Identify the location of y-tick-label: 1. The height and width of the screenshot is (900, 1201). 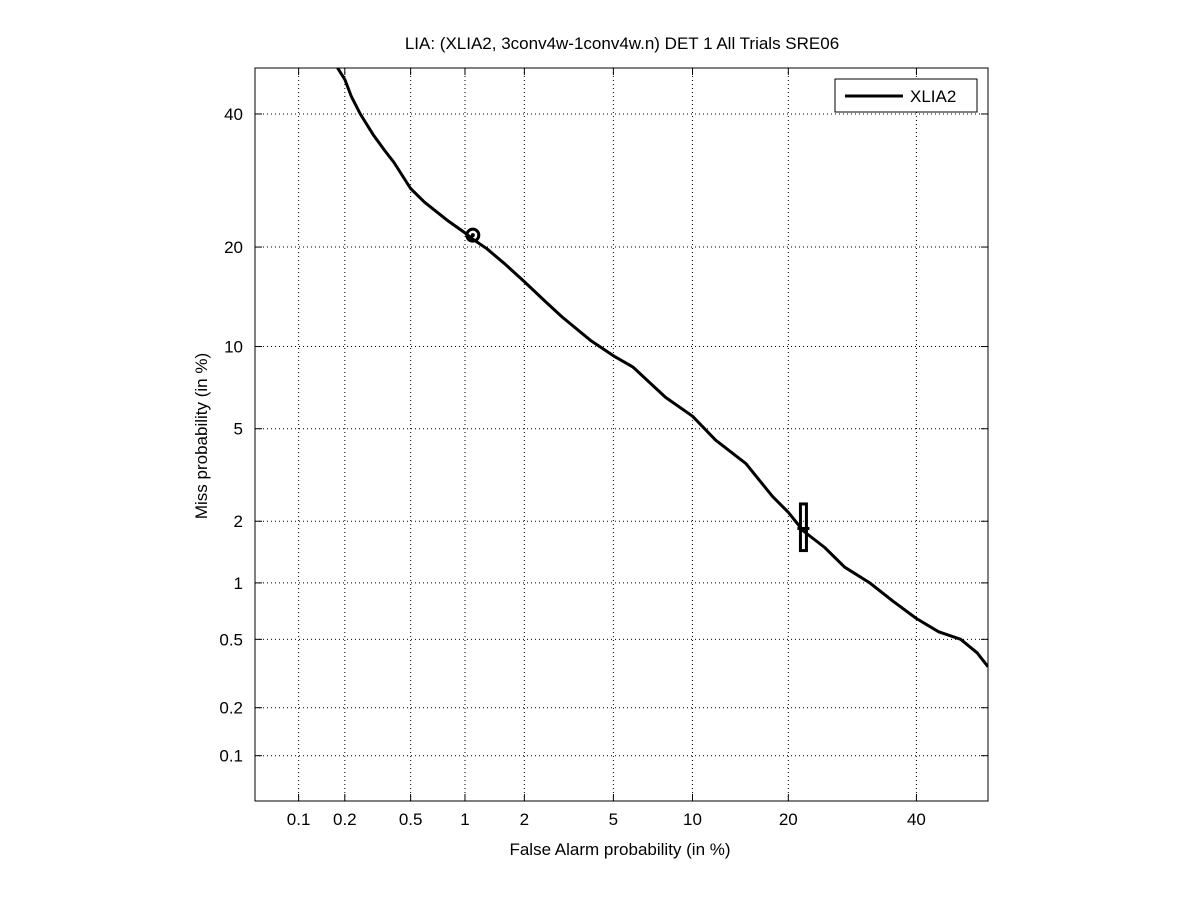
(238, 583).